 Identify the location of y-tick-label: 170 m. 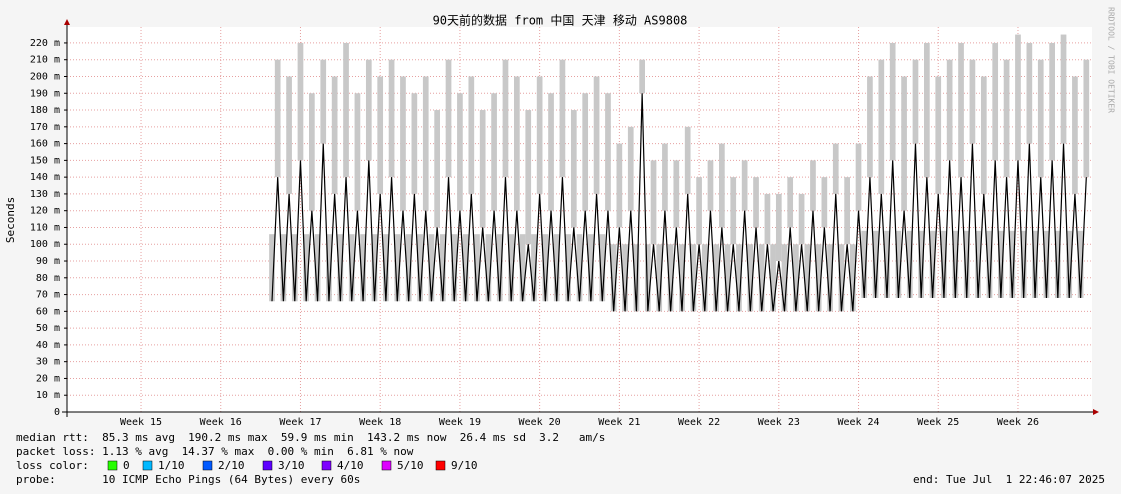
(45, 127).